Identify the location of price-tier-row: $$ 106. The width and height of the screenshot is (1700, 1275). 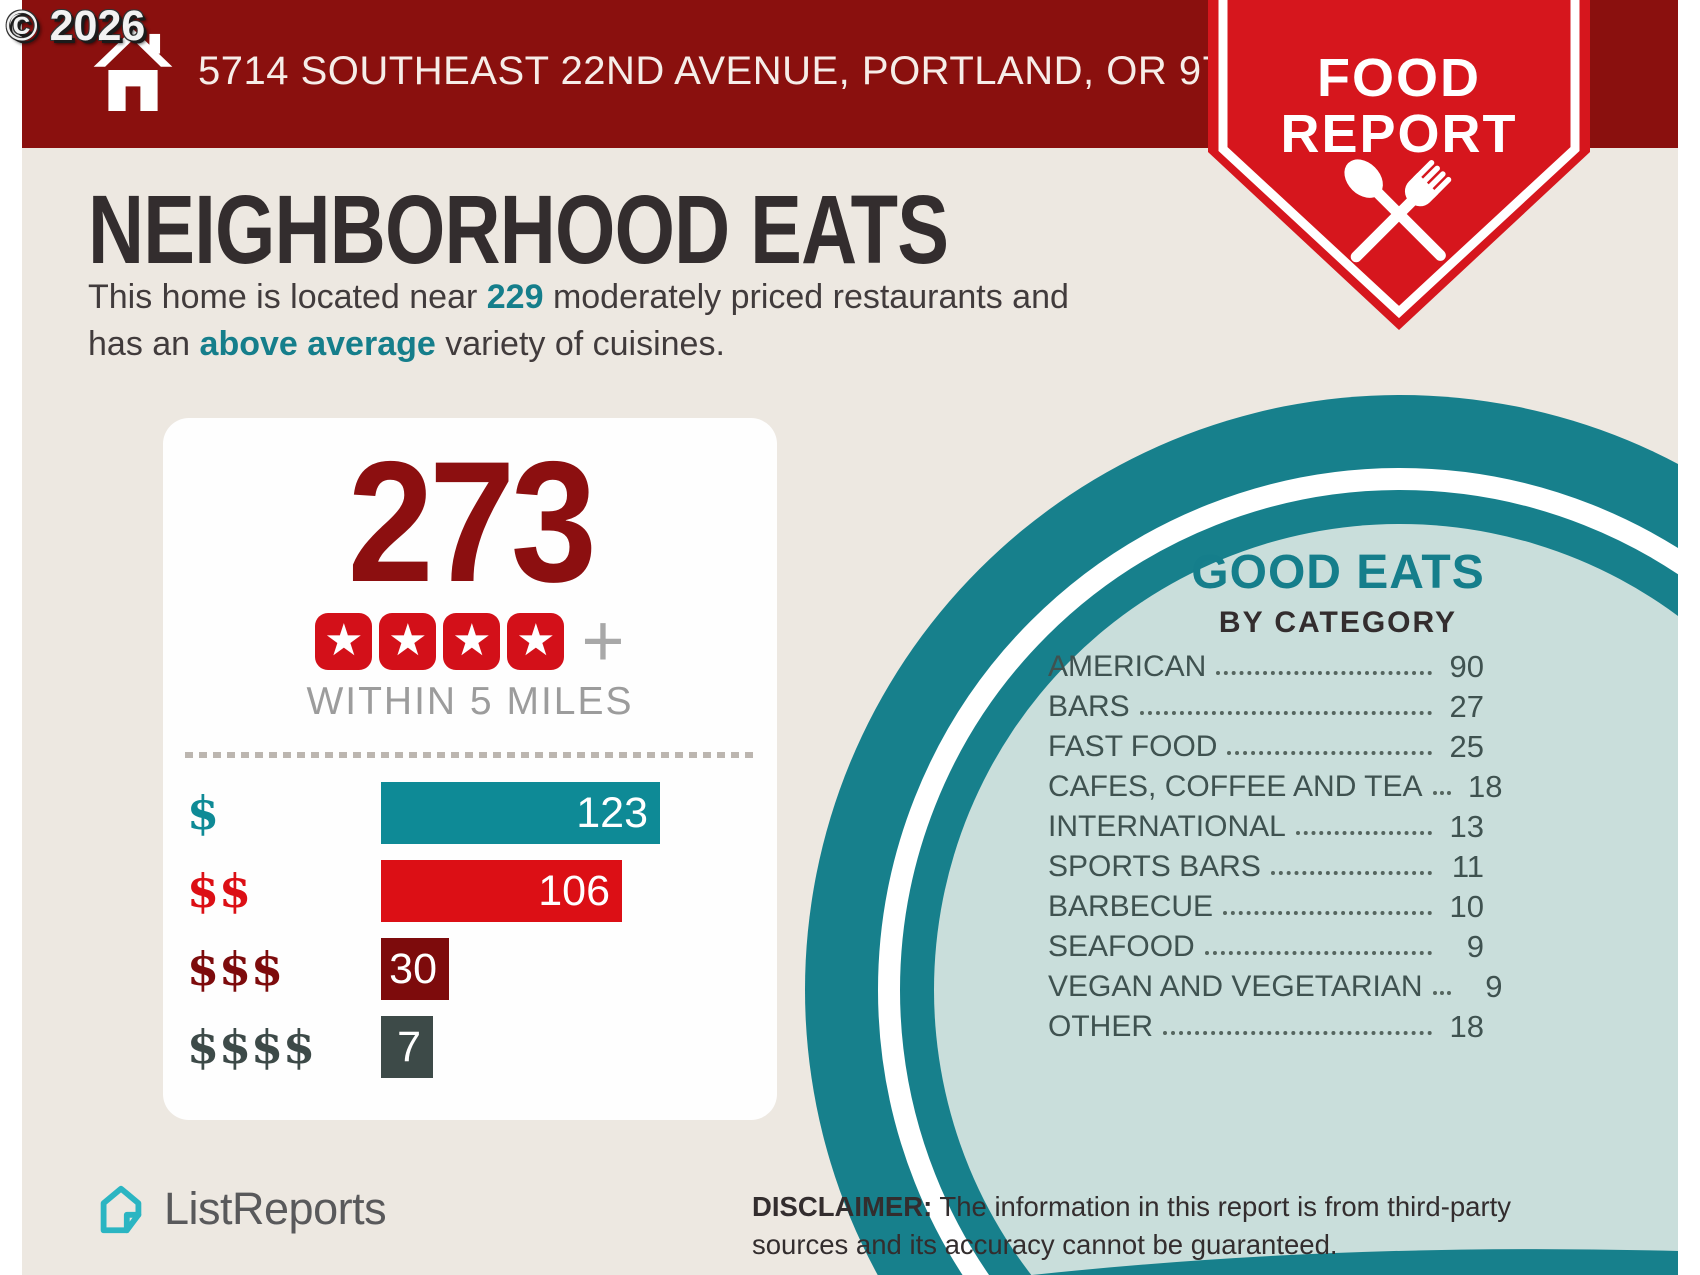
(482, 891).